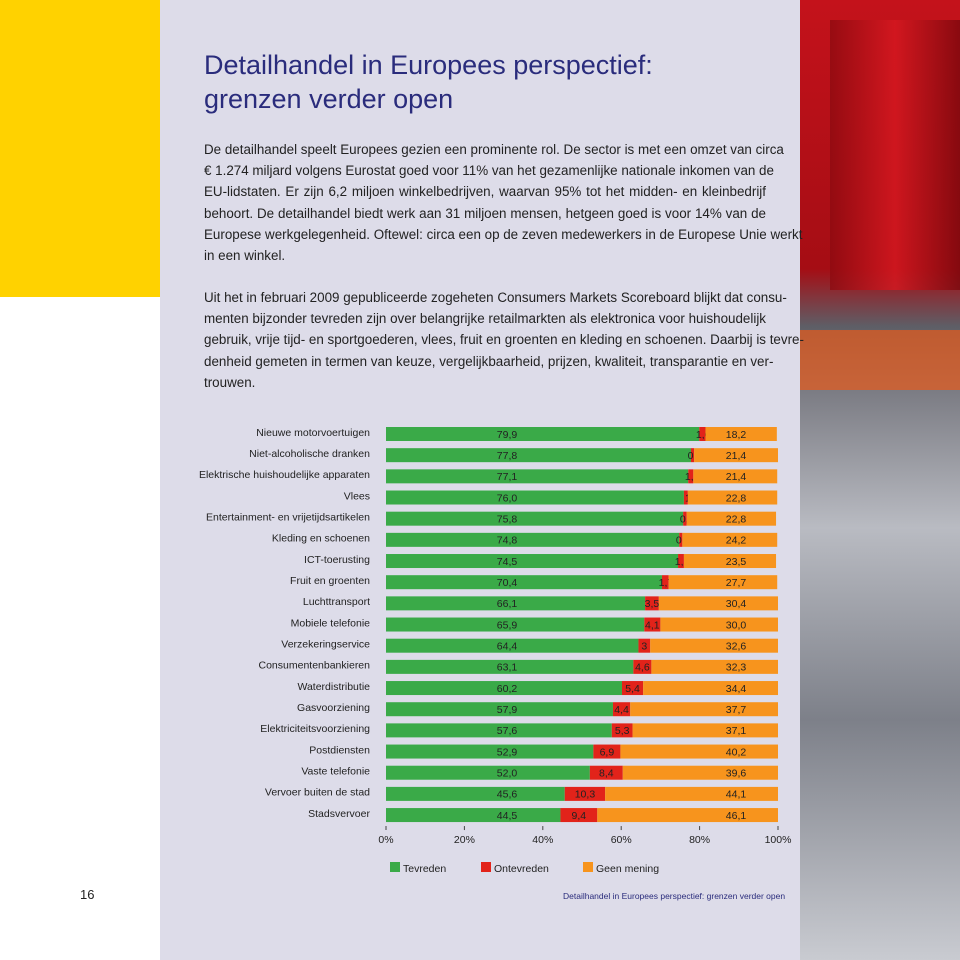 This screenshot has height=960, width=960. What do you see at coordinates (778, 840) in the screenshot?
I see `x-tick-label: 100%` at bounding box center [778, 840].